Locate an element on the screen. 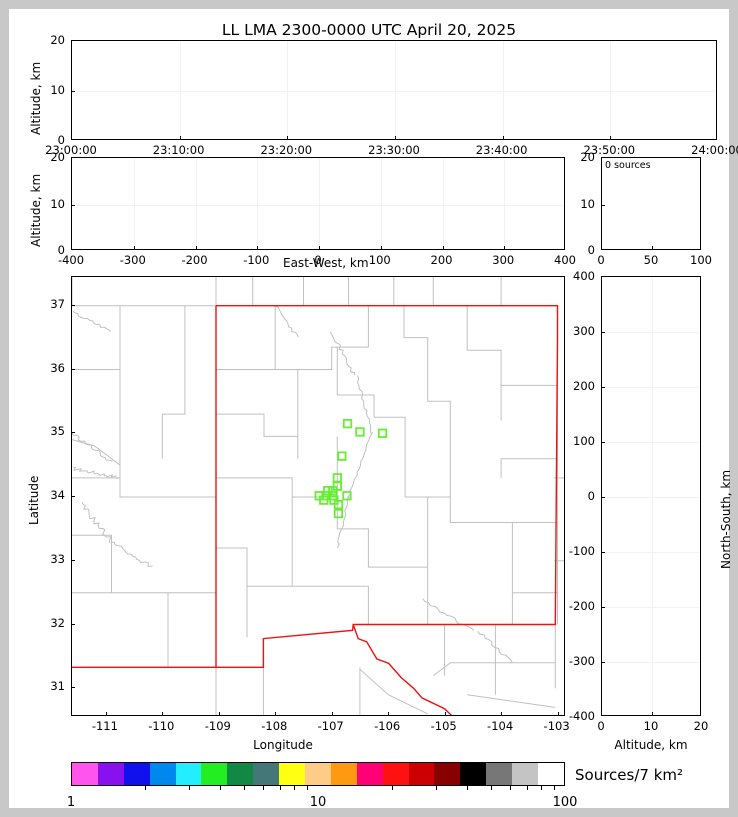 This screenshot has width=738, height=817. xtick-label: -110 is located at coordinates (161, 726).